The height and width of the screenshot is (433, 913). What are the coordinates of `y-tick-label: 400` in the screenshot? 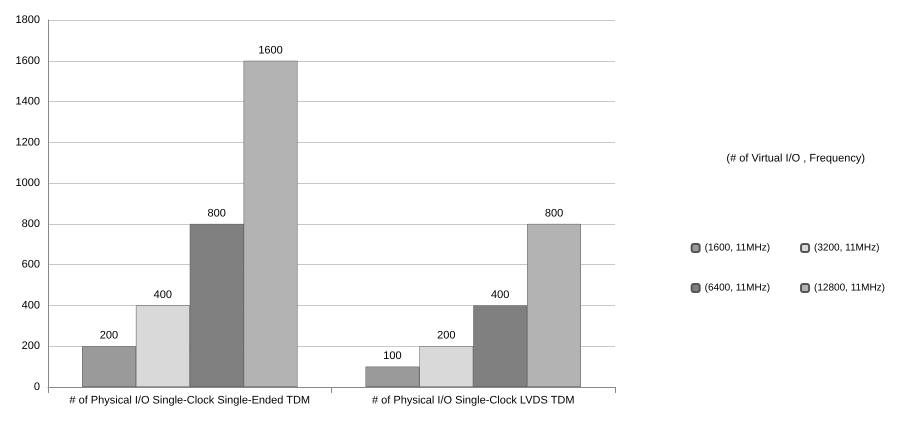 It's located at (31, 305).